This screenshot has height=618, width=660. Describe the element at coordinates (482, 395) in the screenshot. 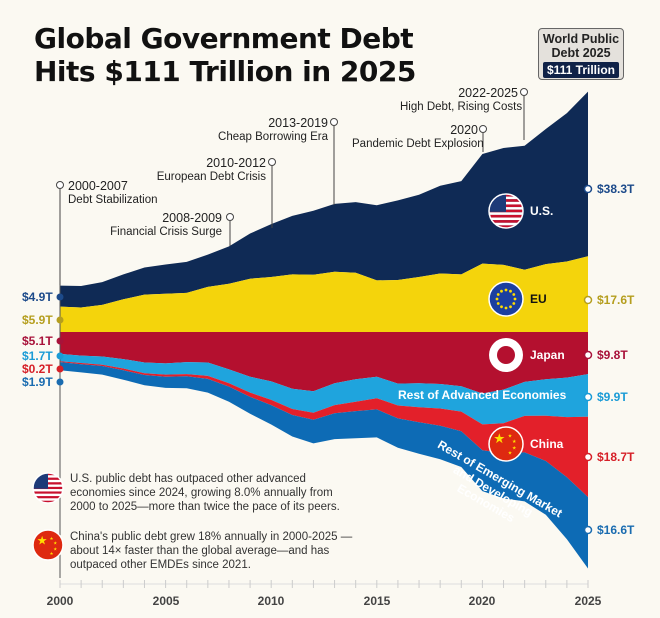

I see `series-label-roae: Rest of Advanced Economies` at that location.